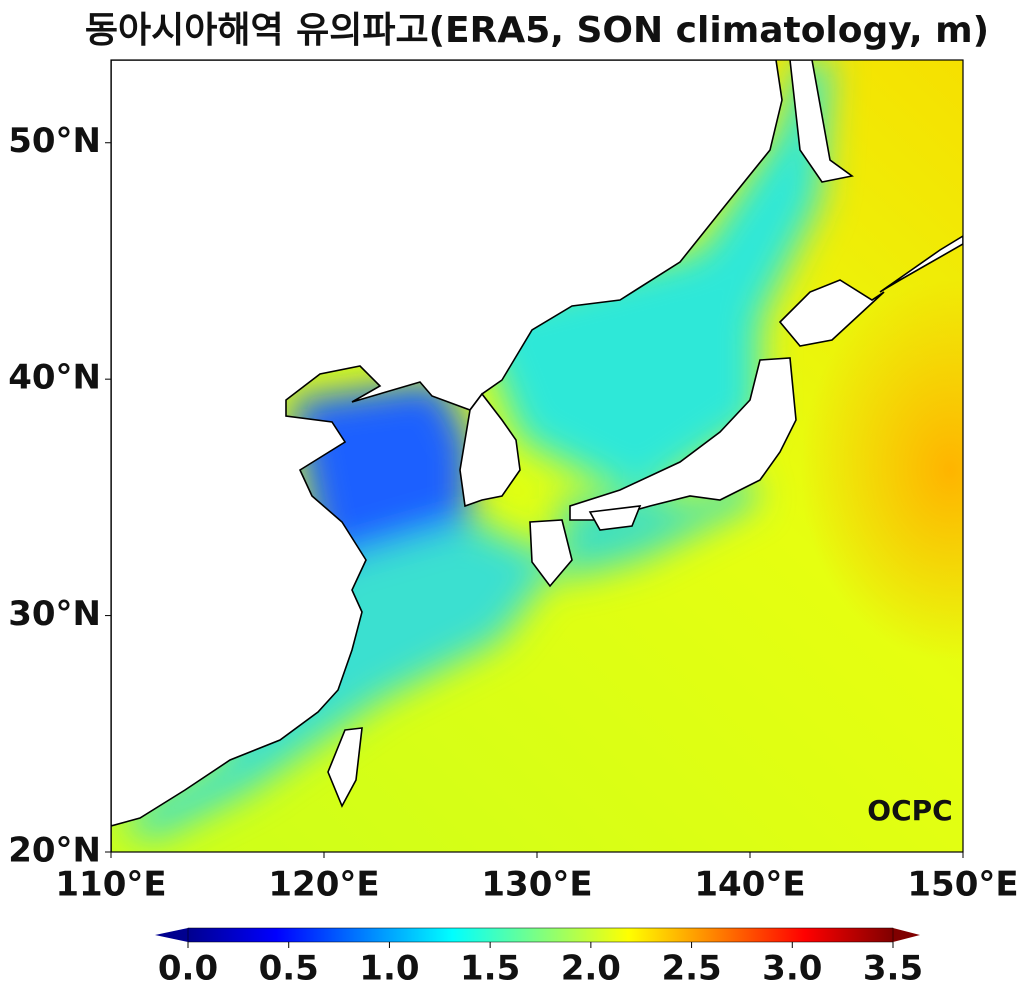 This screenshot has width=1025, height=1000. What do you see at coordinates (537, 30) in the screenshot?
I see `map-title: 동아시아해역 유의파고(ERA5, SON climatology, m)` at bounding box center [537, 30].